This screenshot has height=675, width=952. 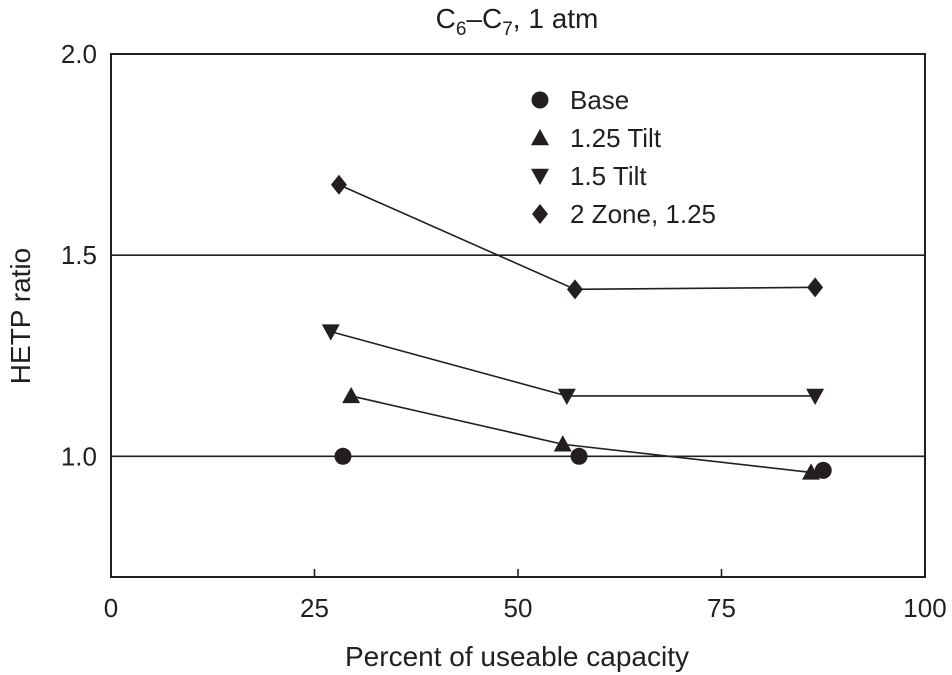 I want to click on legend-marker-1-25-tilt, so click(x=540, y=137).